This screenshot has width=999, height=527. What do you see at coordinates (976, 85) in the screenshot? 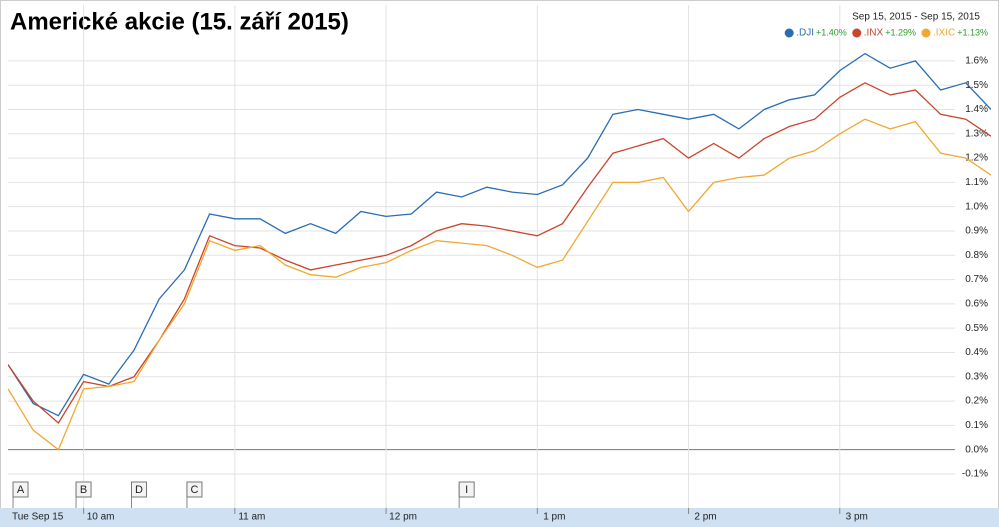
I see `y-tick-label: 1.5%` at bounding box center [976, 85].